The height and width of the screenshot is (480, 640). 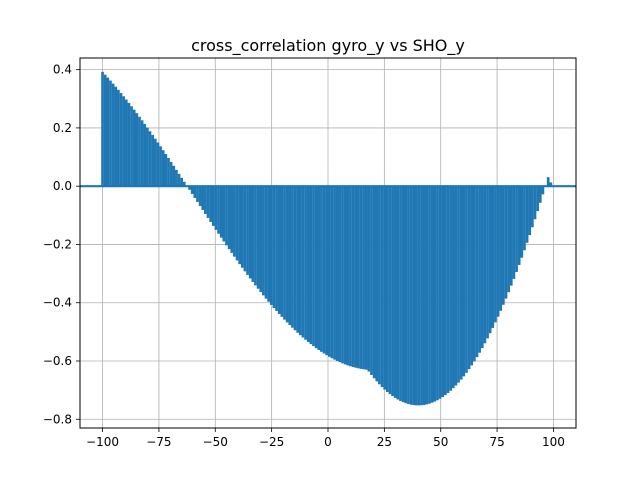 What do you see at coordinates (328, 46) in the screenshot?
I see `chart-title: cross_correlation gyro_y vs SHO_y` at bounding box center [328, 46].